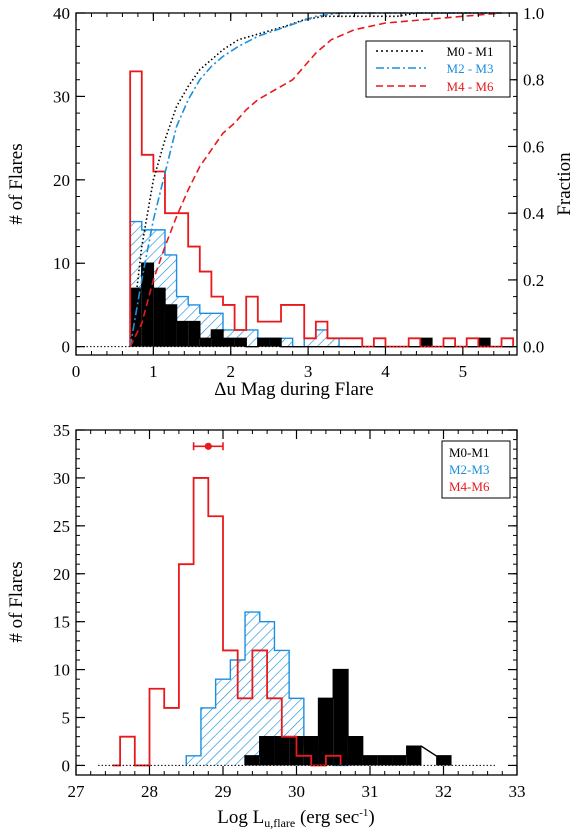 The width and height of the screenshot is (579, 835). I want to click on bottom-x-tick-label: 29, so click(223, 791).